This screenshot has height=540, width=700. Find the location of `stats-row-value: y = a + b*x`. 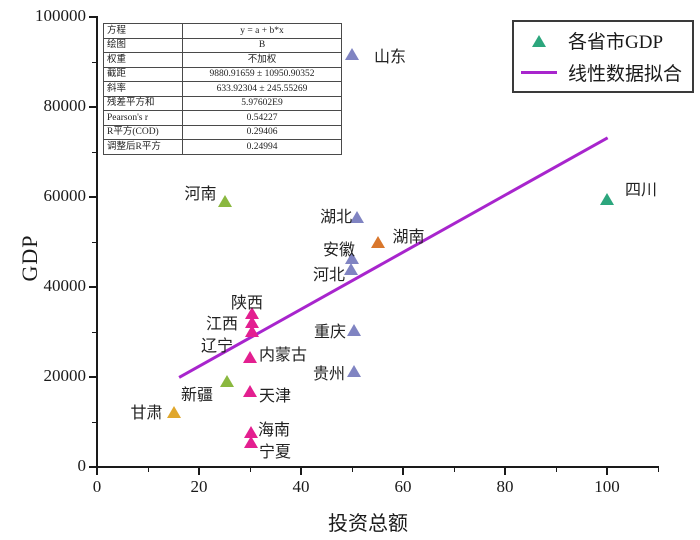

stats-row-value: y = a + b*x is located at coordinates (262, 31).